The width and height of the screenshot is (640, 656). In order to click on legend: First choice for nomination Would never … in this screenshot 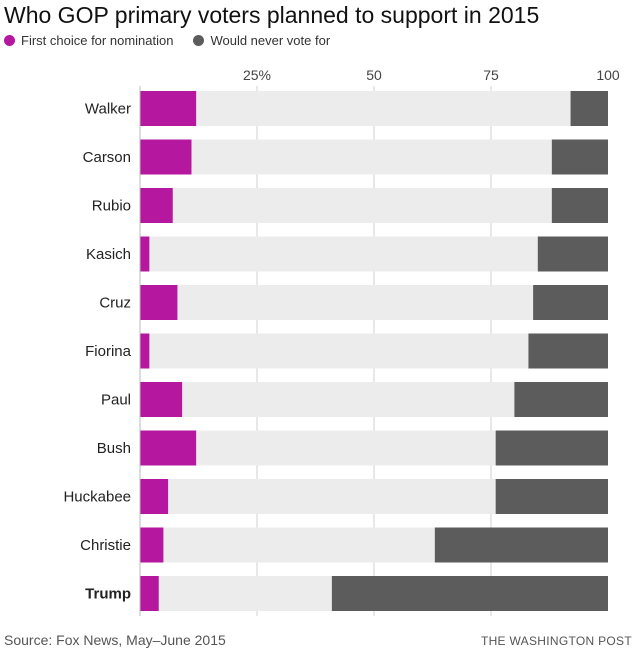, I will do `click(177, 40)`.